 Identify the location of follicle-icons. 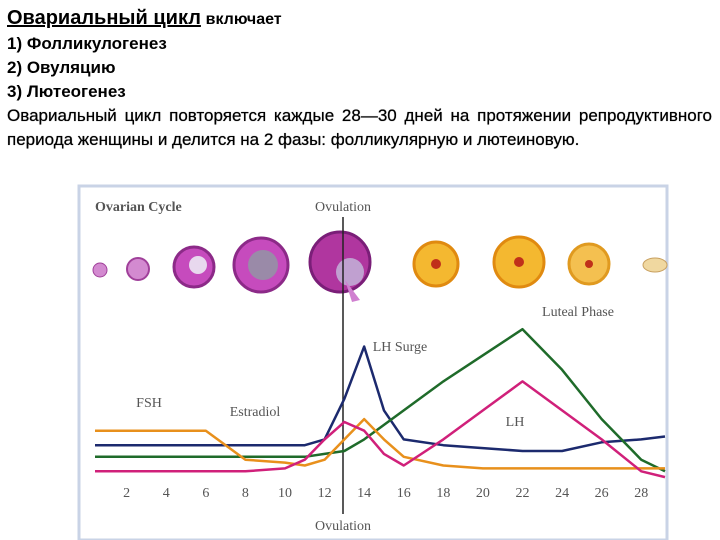
(380, 266).